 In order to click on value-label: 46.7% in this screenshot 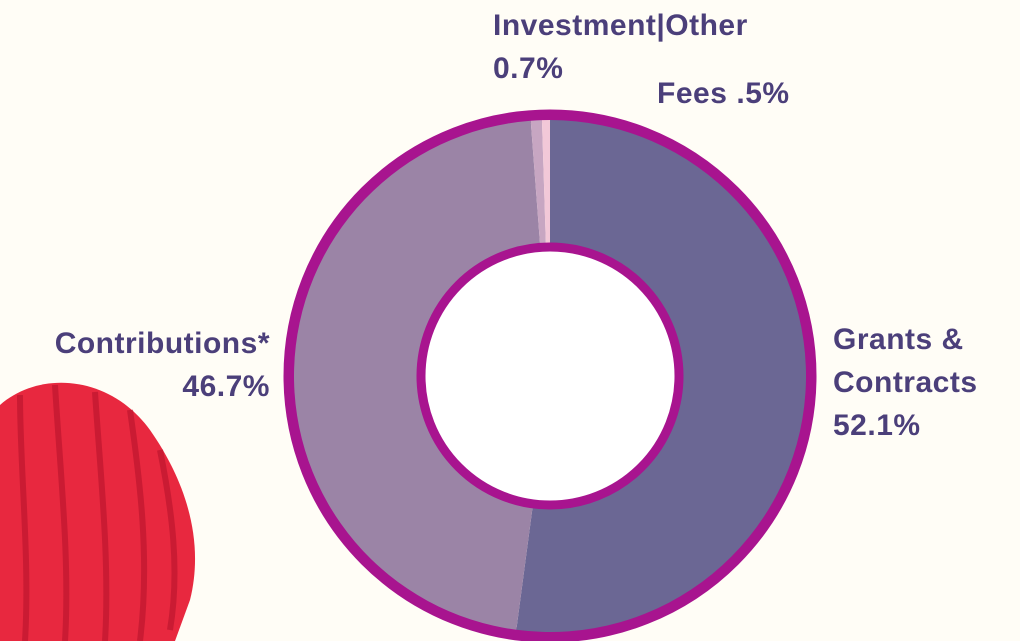, I will do `click(226, 386)`.